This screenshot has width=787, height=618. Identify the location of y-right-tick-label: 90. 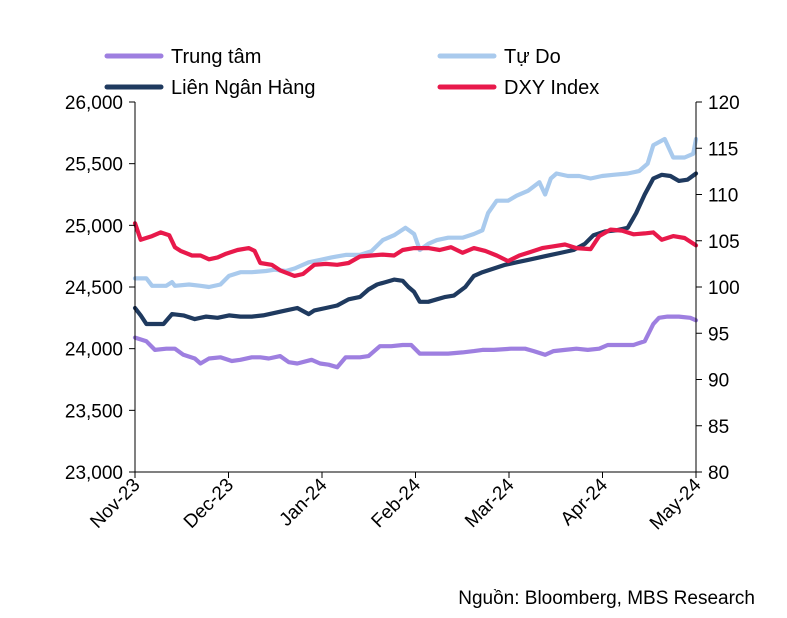
(718, 381).